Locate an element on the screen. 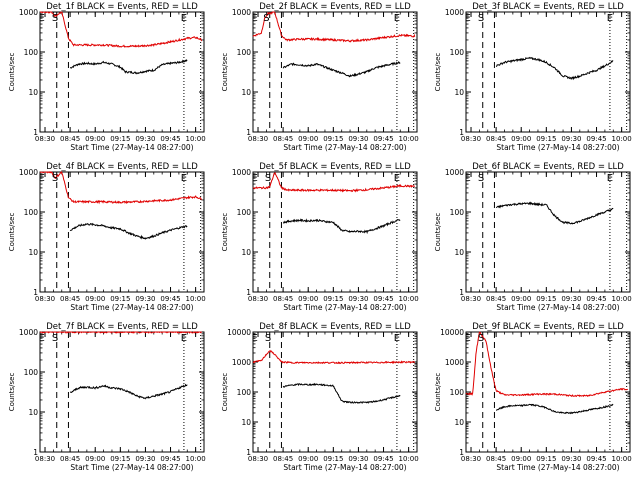  y-tick-label: 10000 is located at coordinates (452, 332).